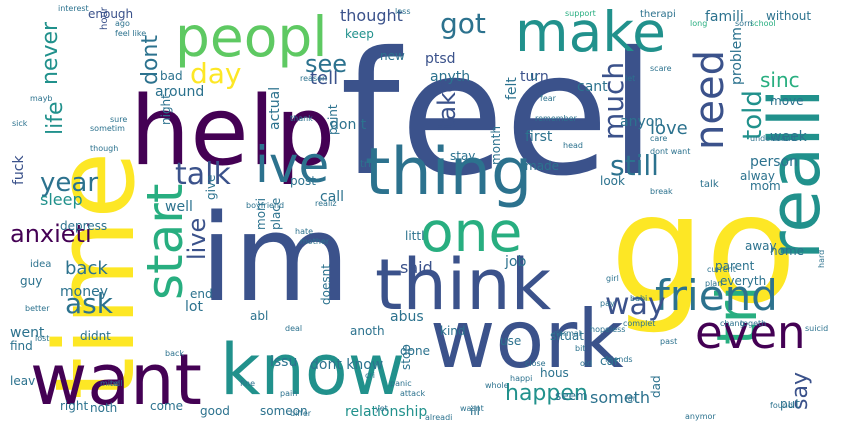 Image resolution: width=851 pixels, height=432 pixels. I want to click on cloud-word: abl, so click(259, 316).